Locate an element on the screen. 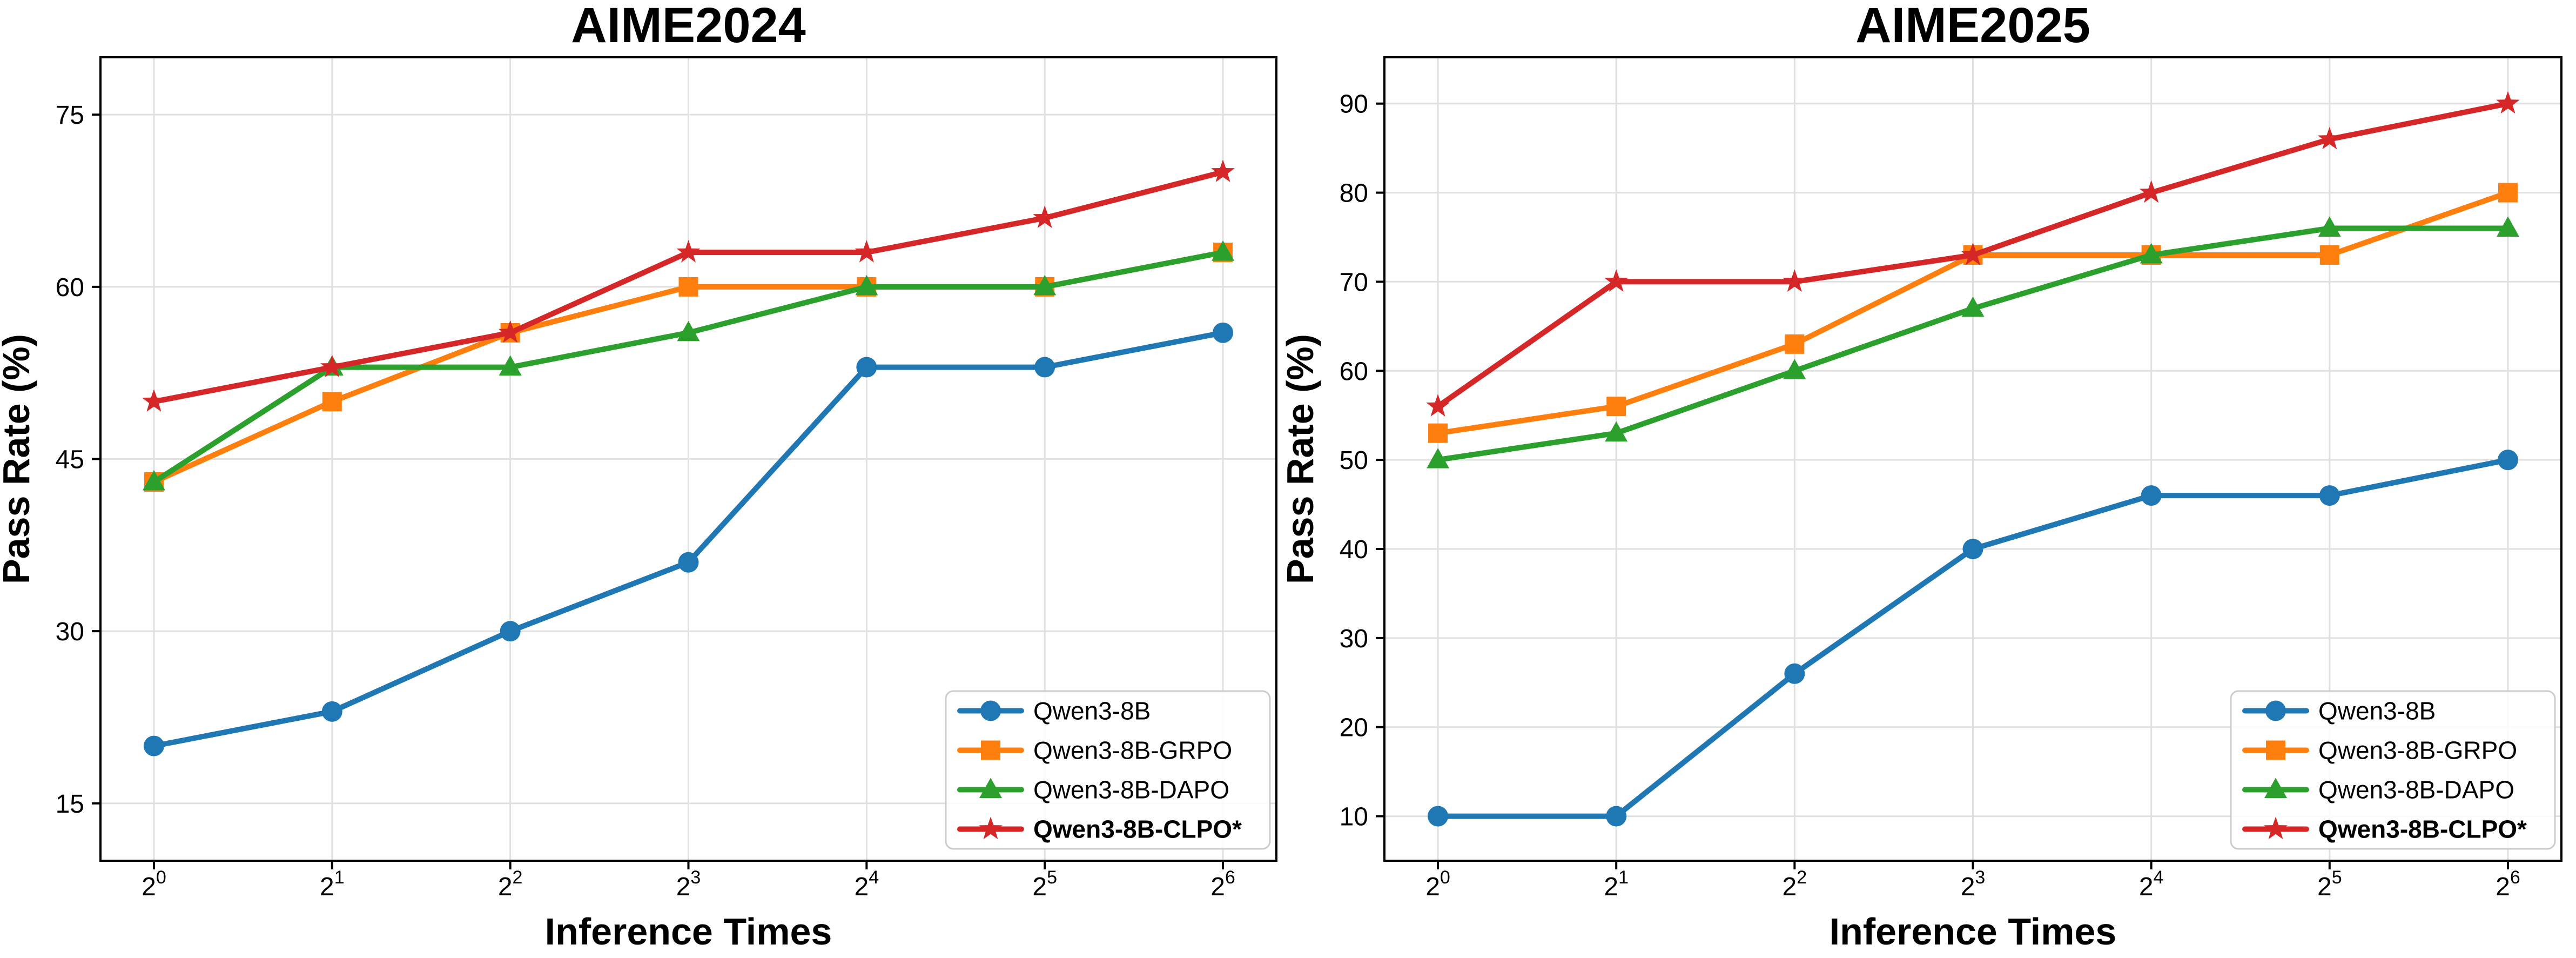  y-tick-label: 90 is located at coordinates (1354, 104).